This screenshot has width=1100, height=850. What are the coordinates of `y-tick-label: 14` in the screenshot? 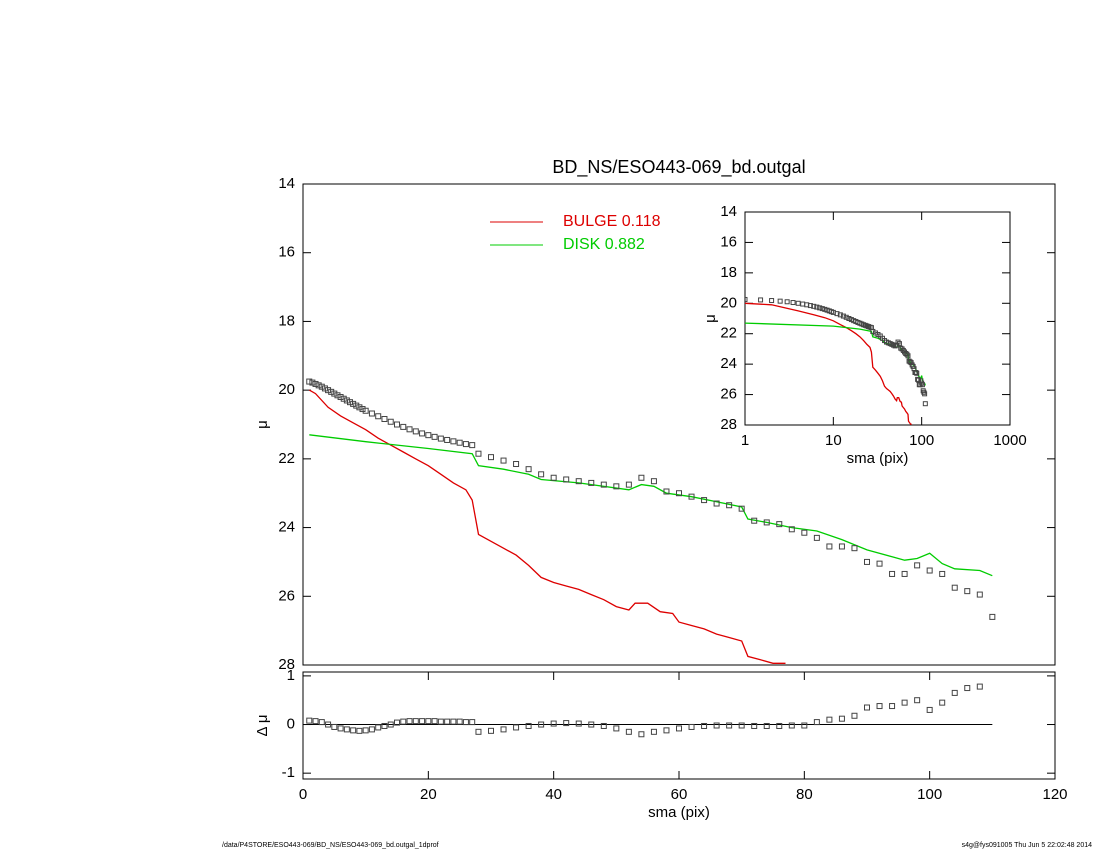 It's located at (728, 211).